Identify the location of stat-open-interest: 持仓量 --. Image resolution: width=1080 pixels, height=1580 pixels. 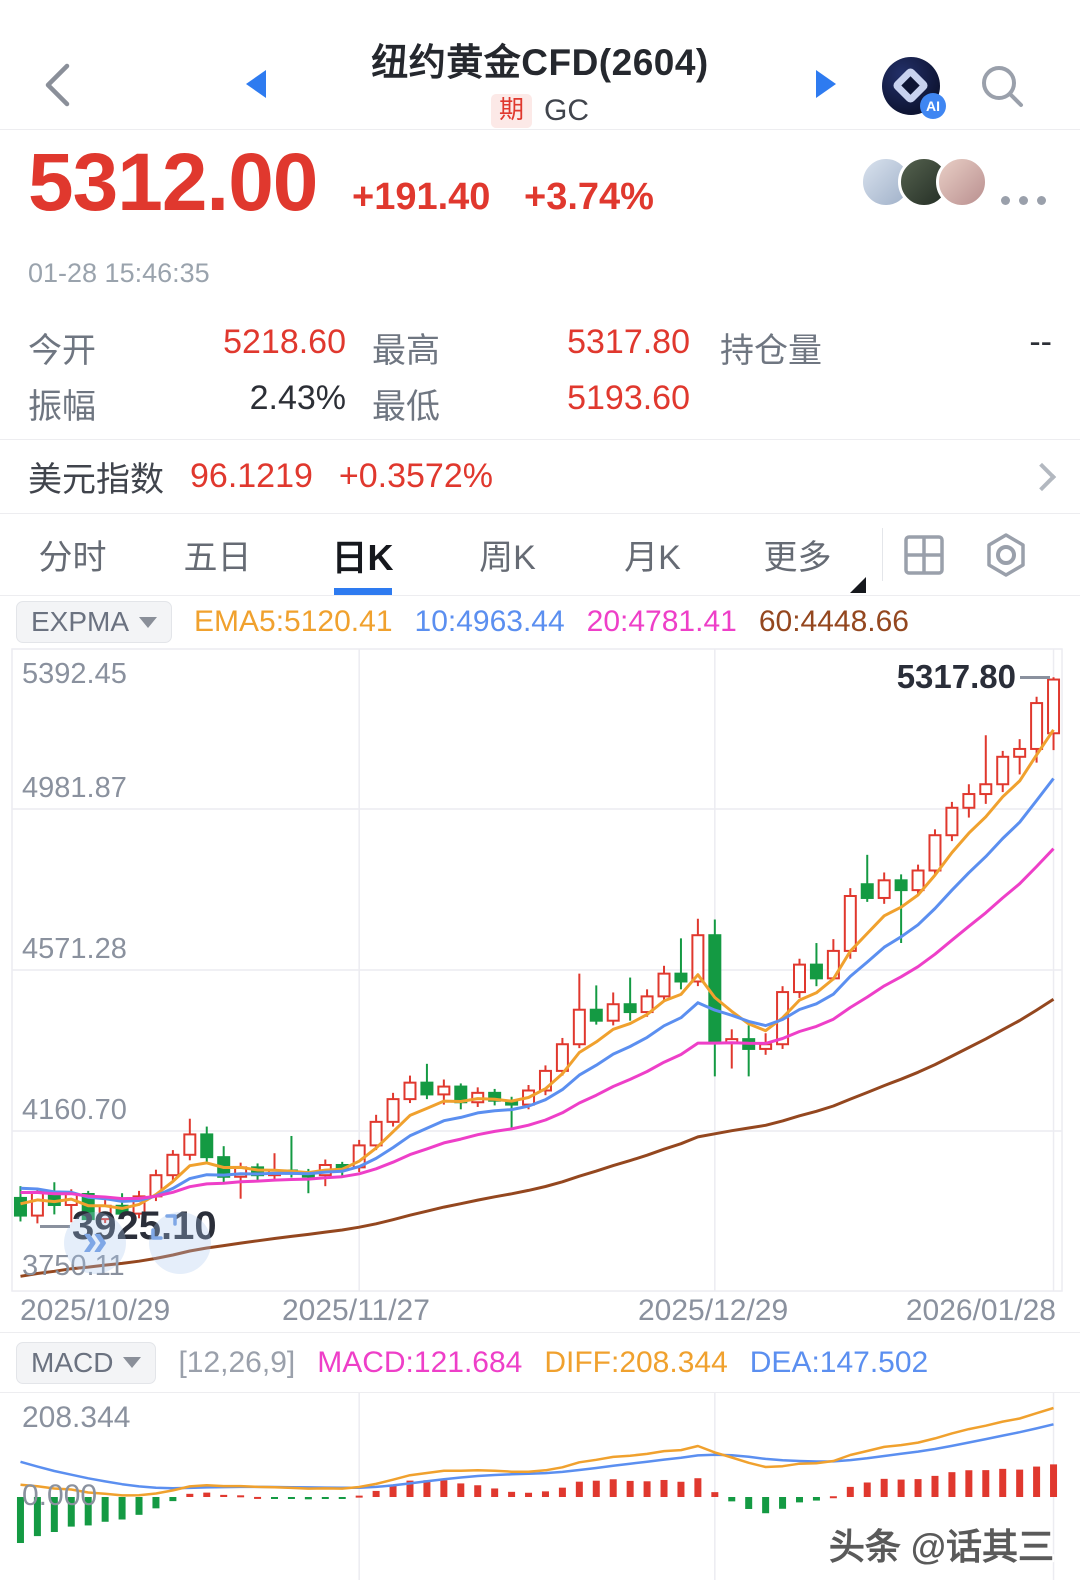
(871, 347).